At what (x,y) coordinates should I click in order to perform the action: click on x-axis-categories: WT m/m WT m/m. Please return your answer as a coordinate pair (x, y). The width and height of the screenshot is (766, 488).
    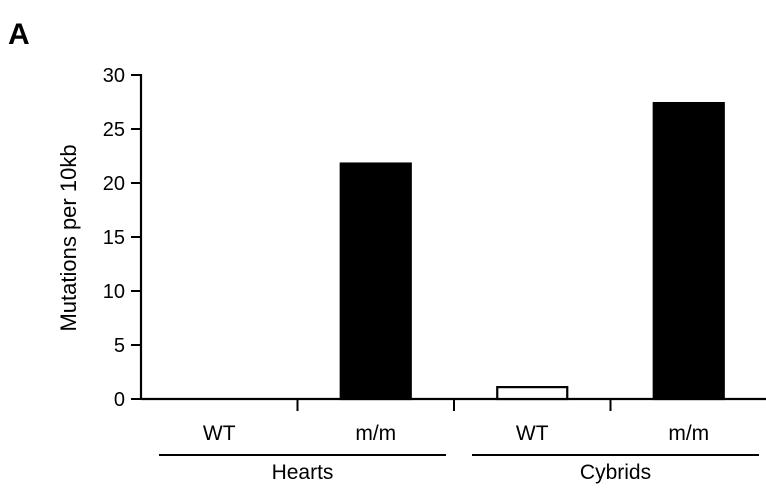
    Looking at the image, I should click on (456, 433).